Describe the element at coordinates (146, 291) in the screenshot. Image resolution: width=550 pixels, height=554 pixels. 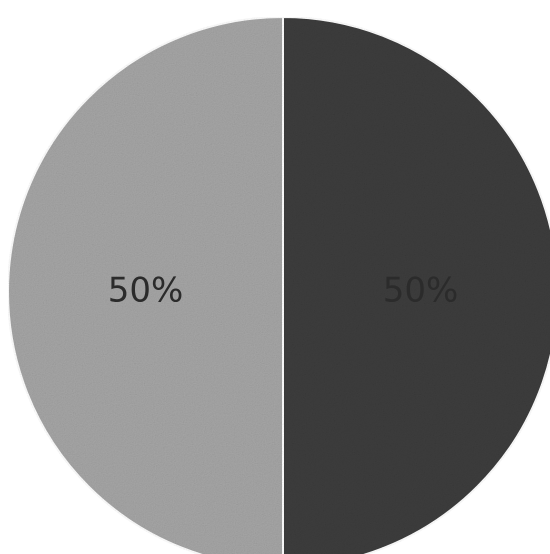
I see `pie-data-label-1: 50%` at that location.